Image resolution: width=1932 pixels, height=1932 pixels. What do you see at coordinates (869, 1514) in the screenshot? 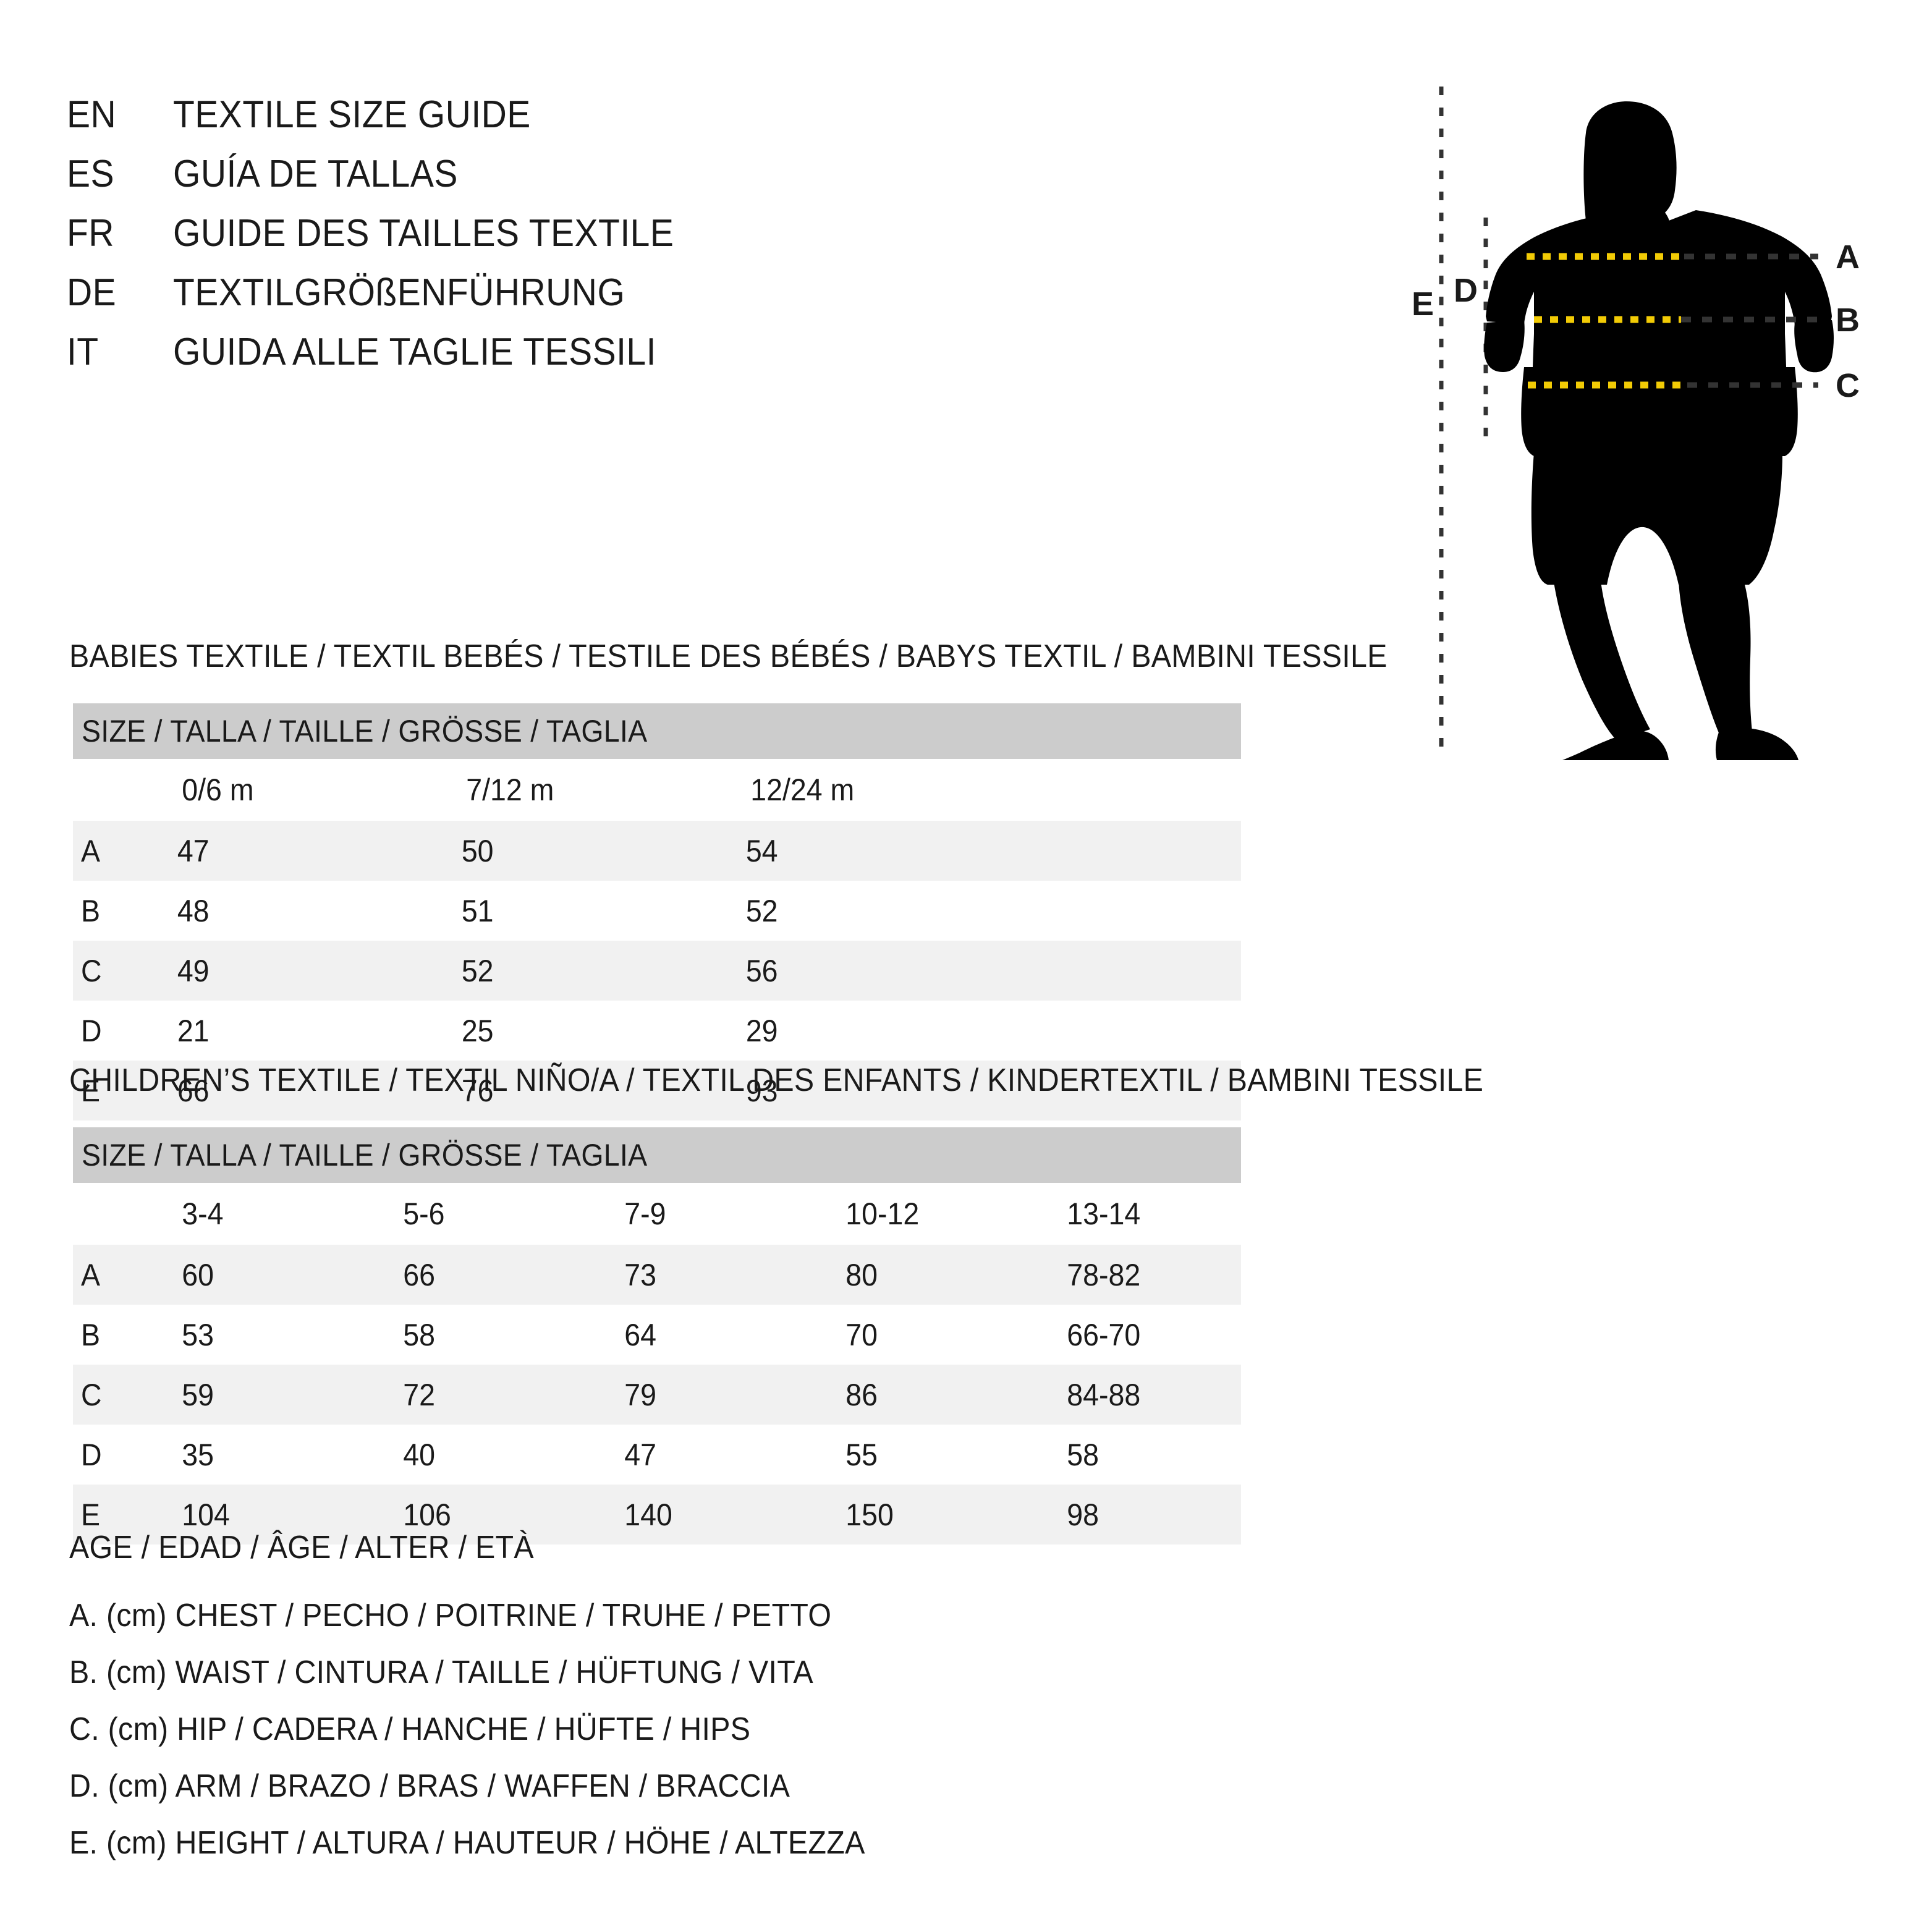
I see `children-cell-e-3: 150` at bounding box center [869, 1514].